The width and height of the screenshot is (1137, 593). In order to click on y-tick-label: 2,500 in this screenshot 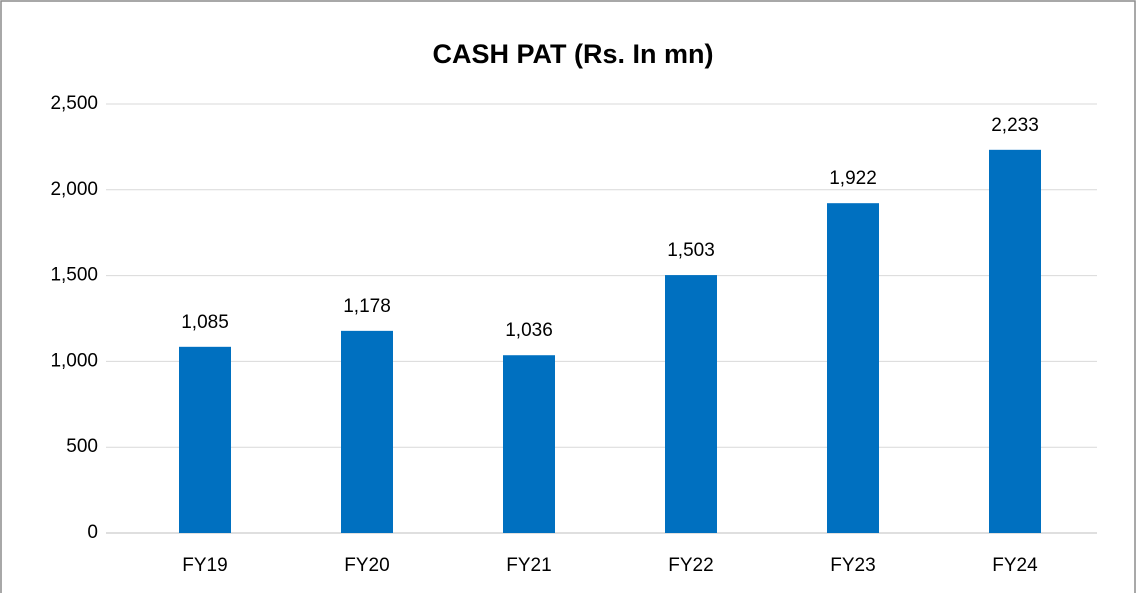, I will do `click(74, 103)`.